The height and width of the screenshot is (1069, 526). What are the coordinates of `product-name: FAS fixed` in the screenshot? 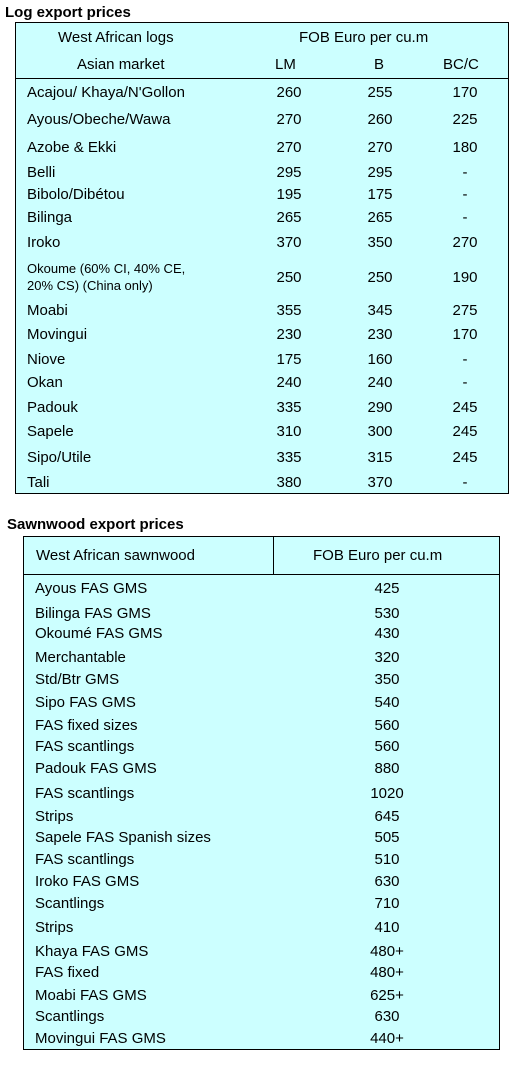 It's located at (67, 972).